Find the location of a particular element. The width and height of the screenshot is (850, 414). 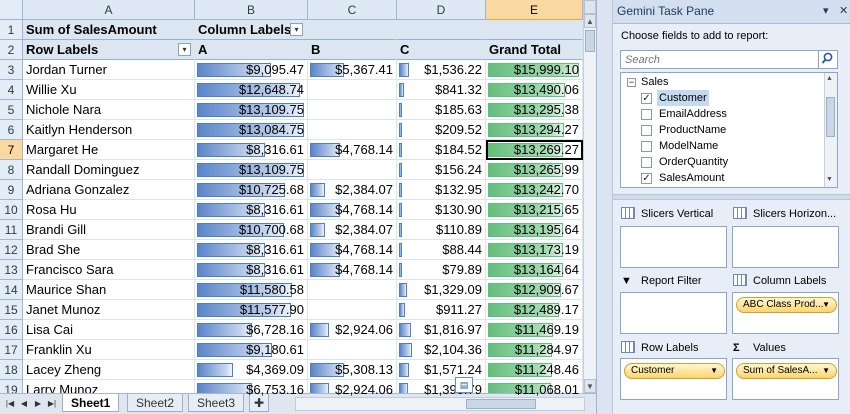

value-cell: $185.63 is located at coordinates (441, 110).